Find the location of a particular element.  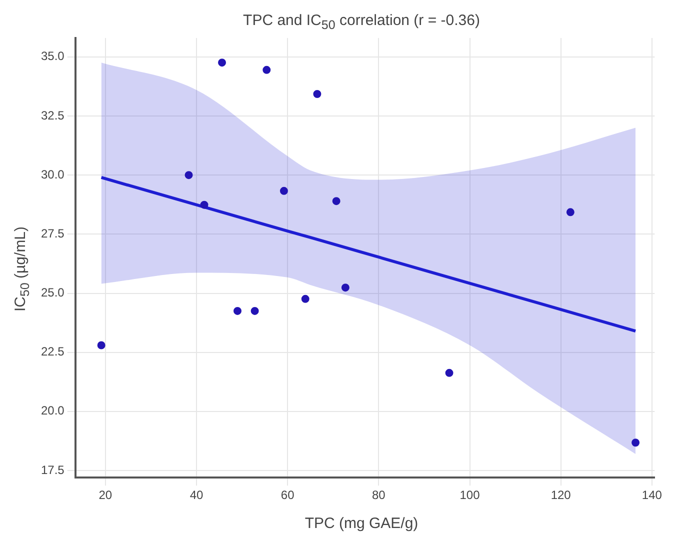

x-tick-label: 140 is located at coordinates (652, 495).